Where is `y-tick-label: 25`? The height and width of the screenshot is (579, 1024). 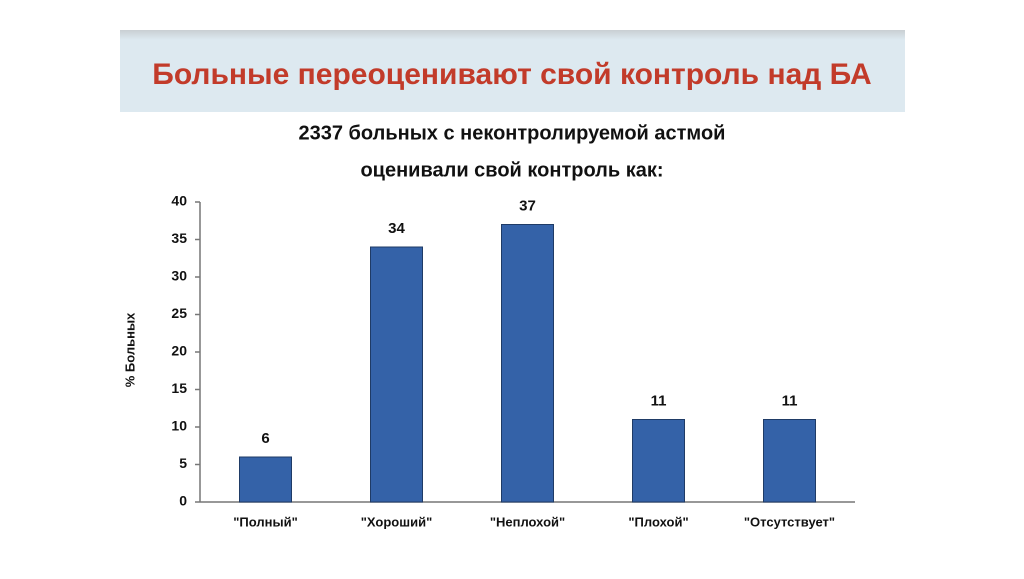 y-tick-label: 25 is located at coordinates (179, 313).